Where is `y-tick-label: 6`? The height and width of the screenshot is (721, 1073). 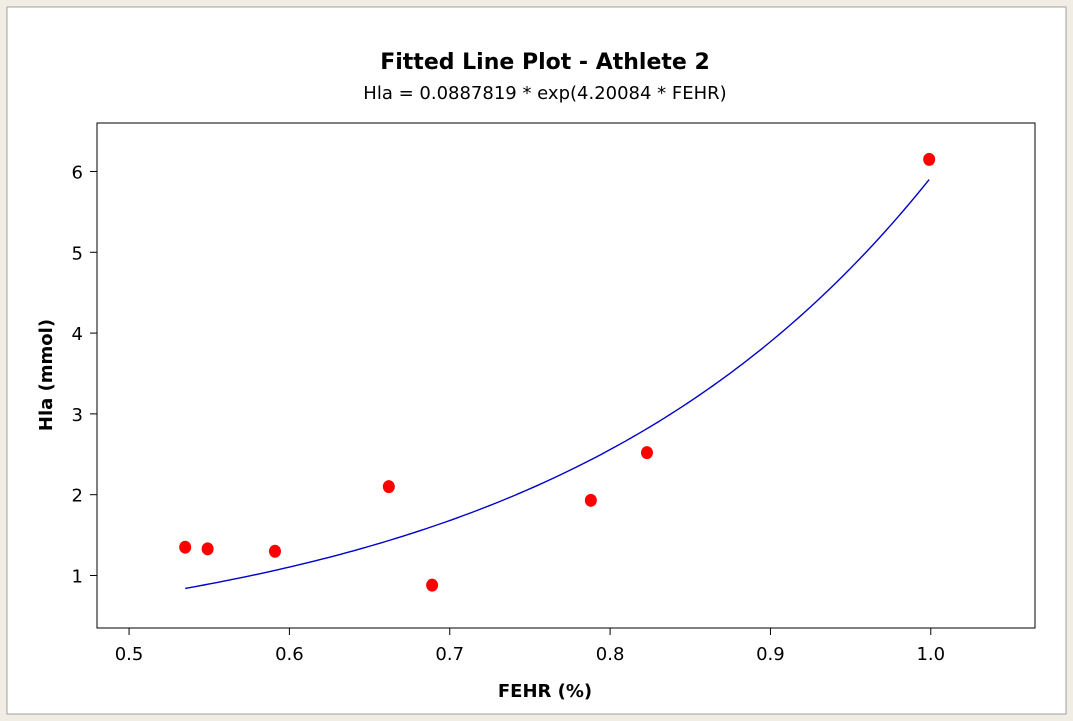
y-tick-label: 6 is located at coordinates (77, 172).